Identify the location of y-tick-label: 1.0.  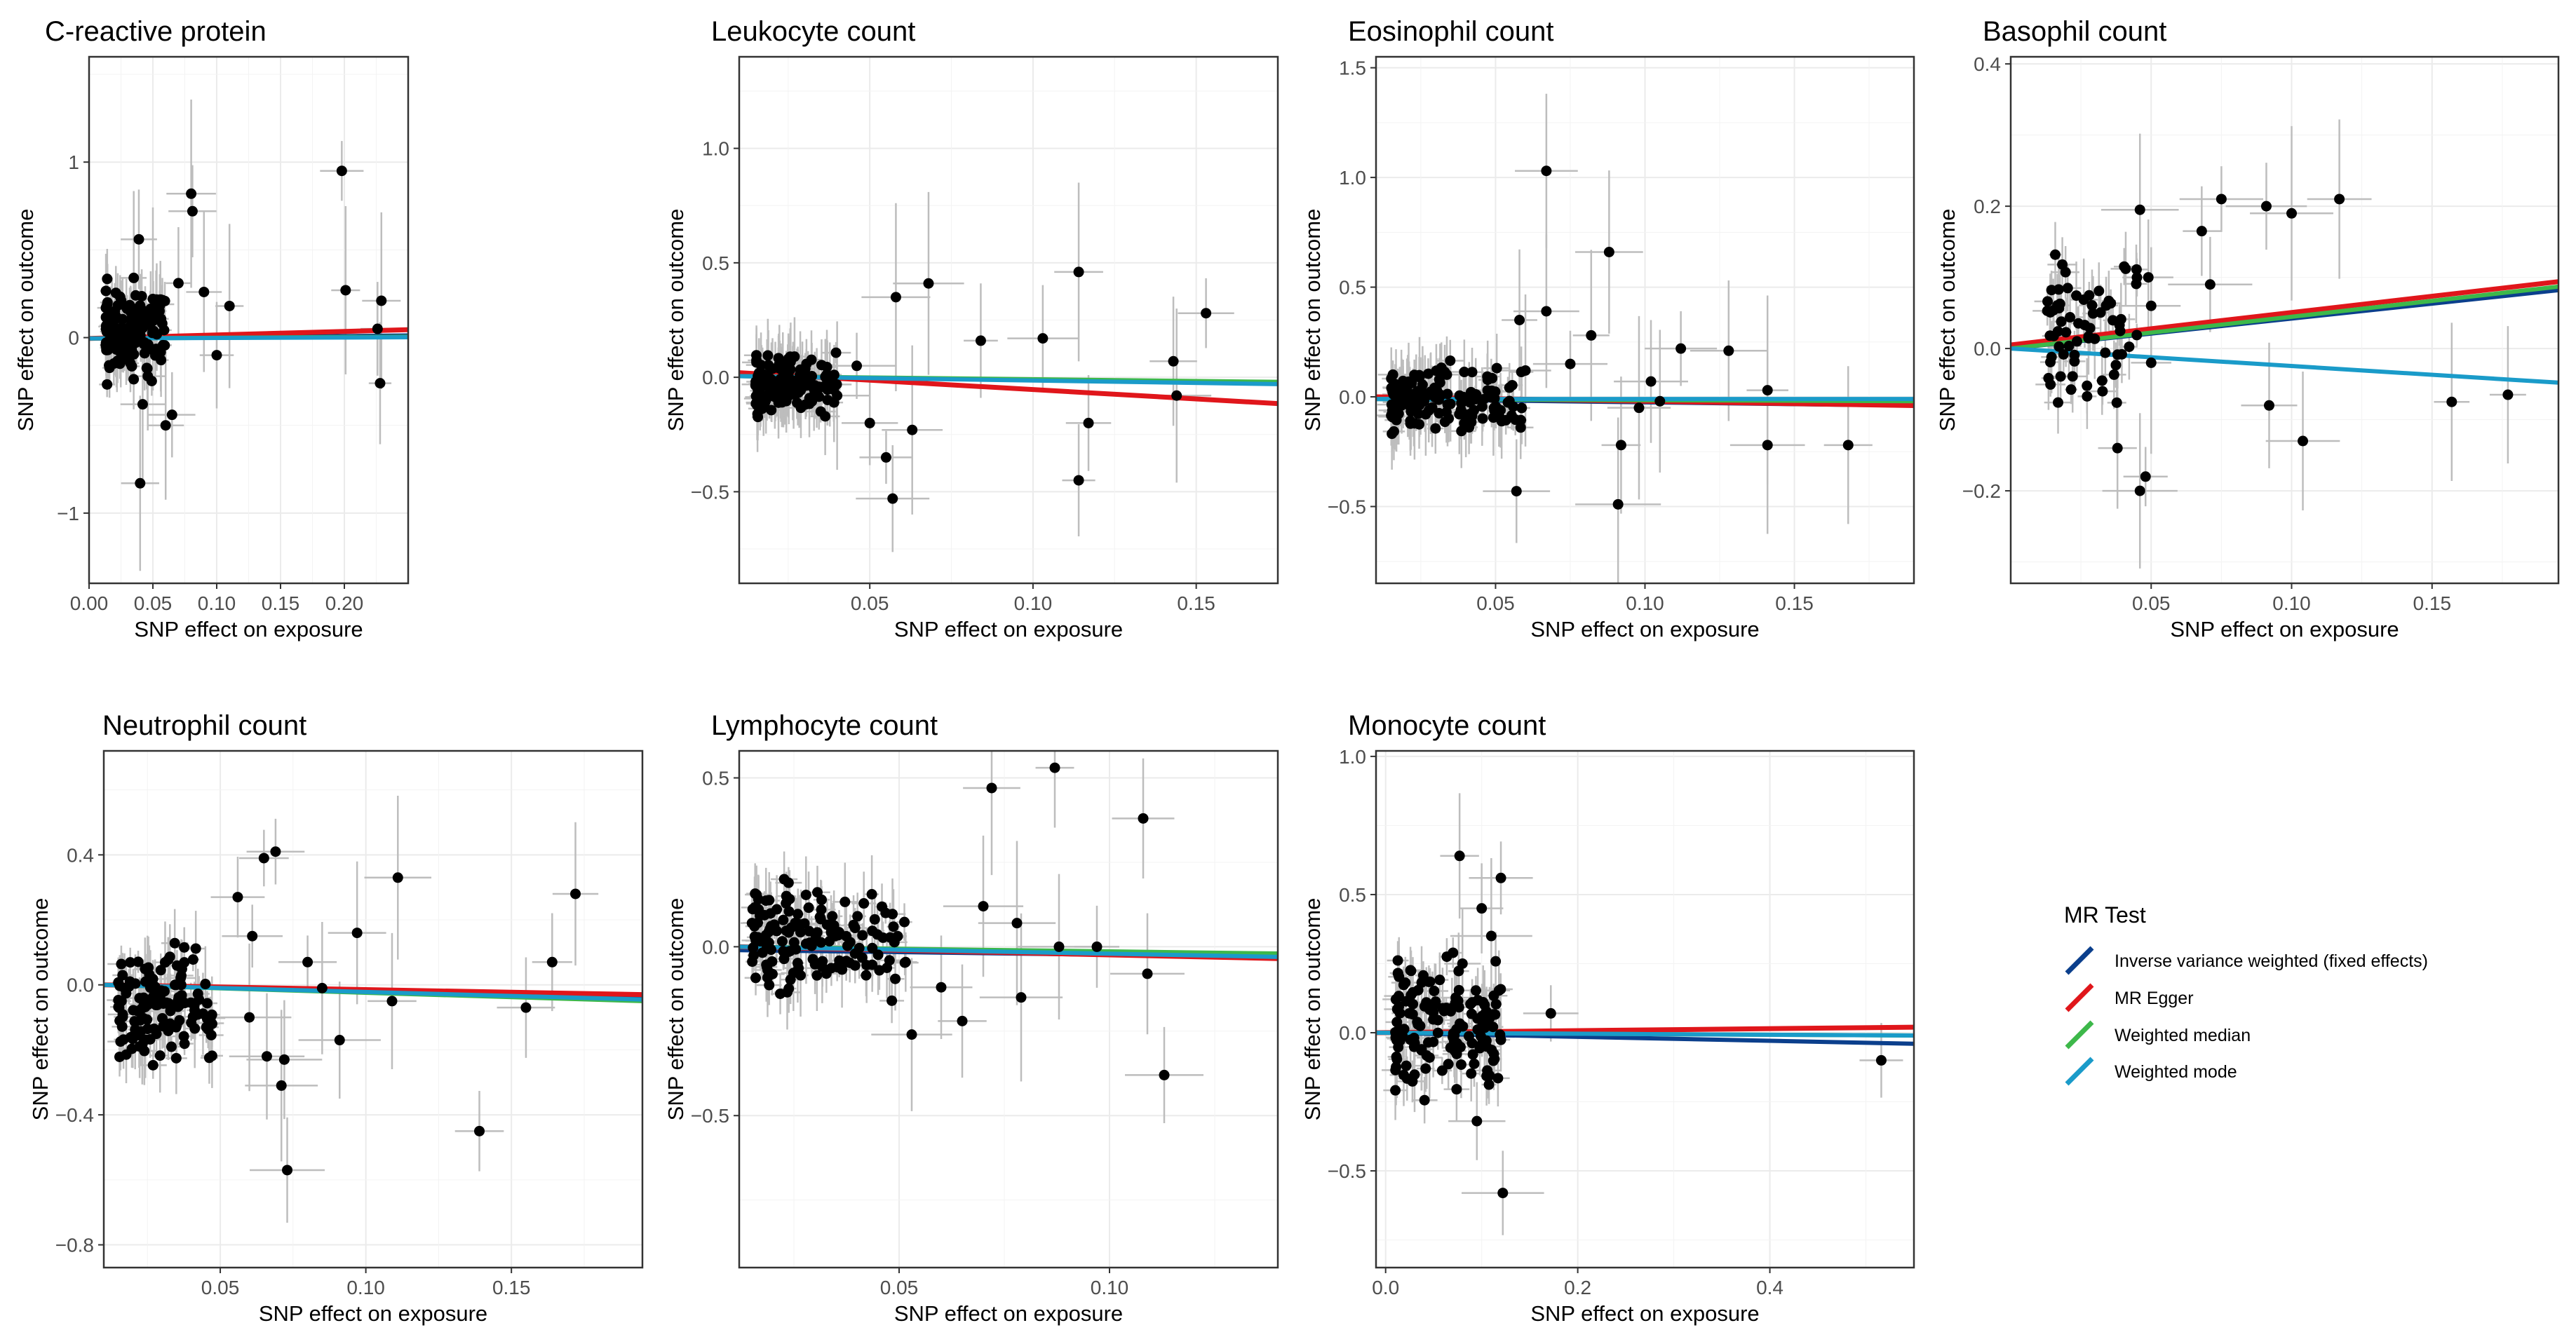
(715, 149).